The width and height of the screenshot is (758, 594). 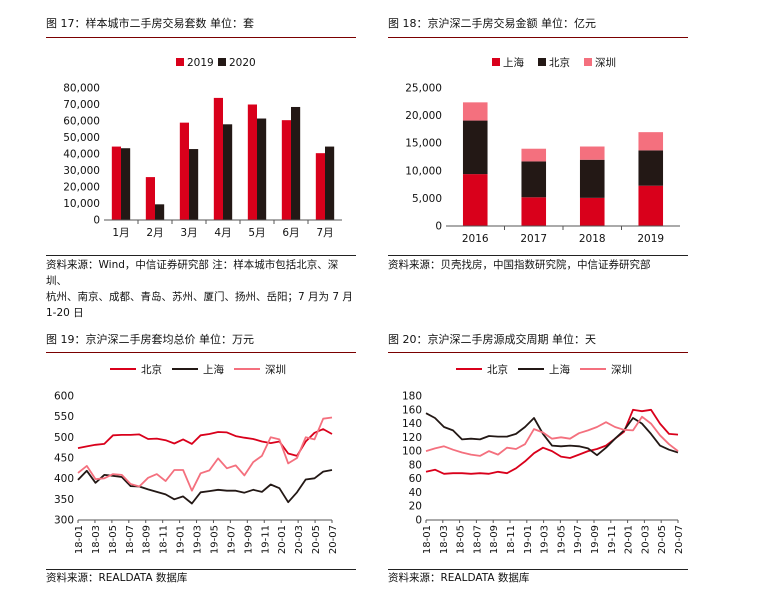 I want to click on x-tick-label: 18-09, so click(x=494, y=539).